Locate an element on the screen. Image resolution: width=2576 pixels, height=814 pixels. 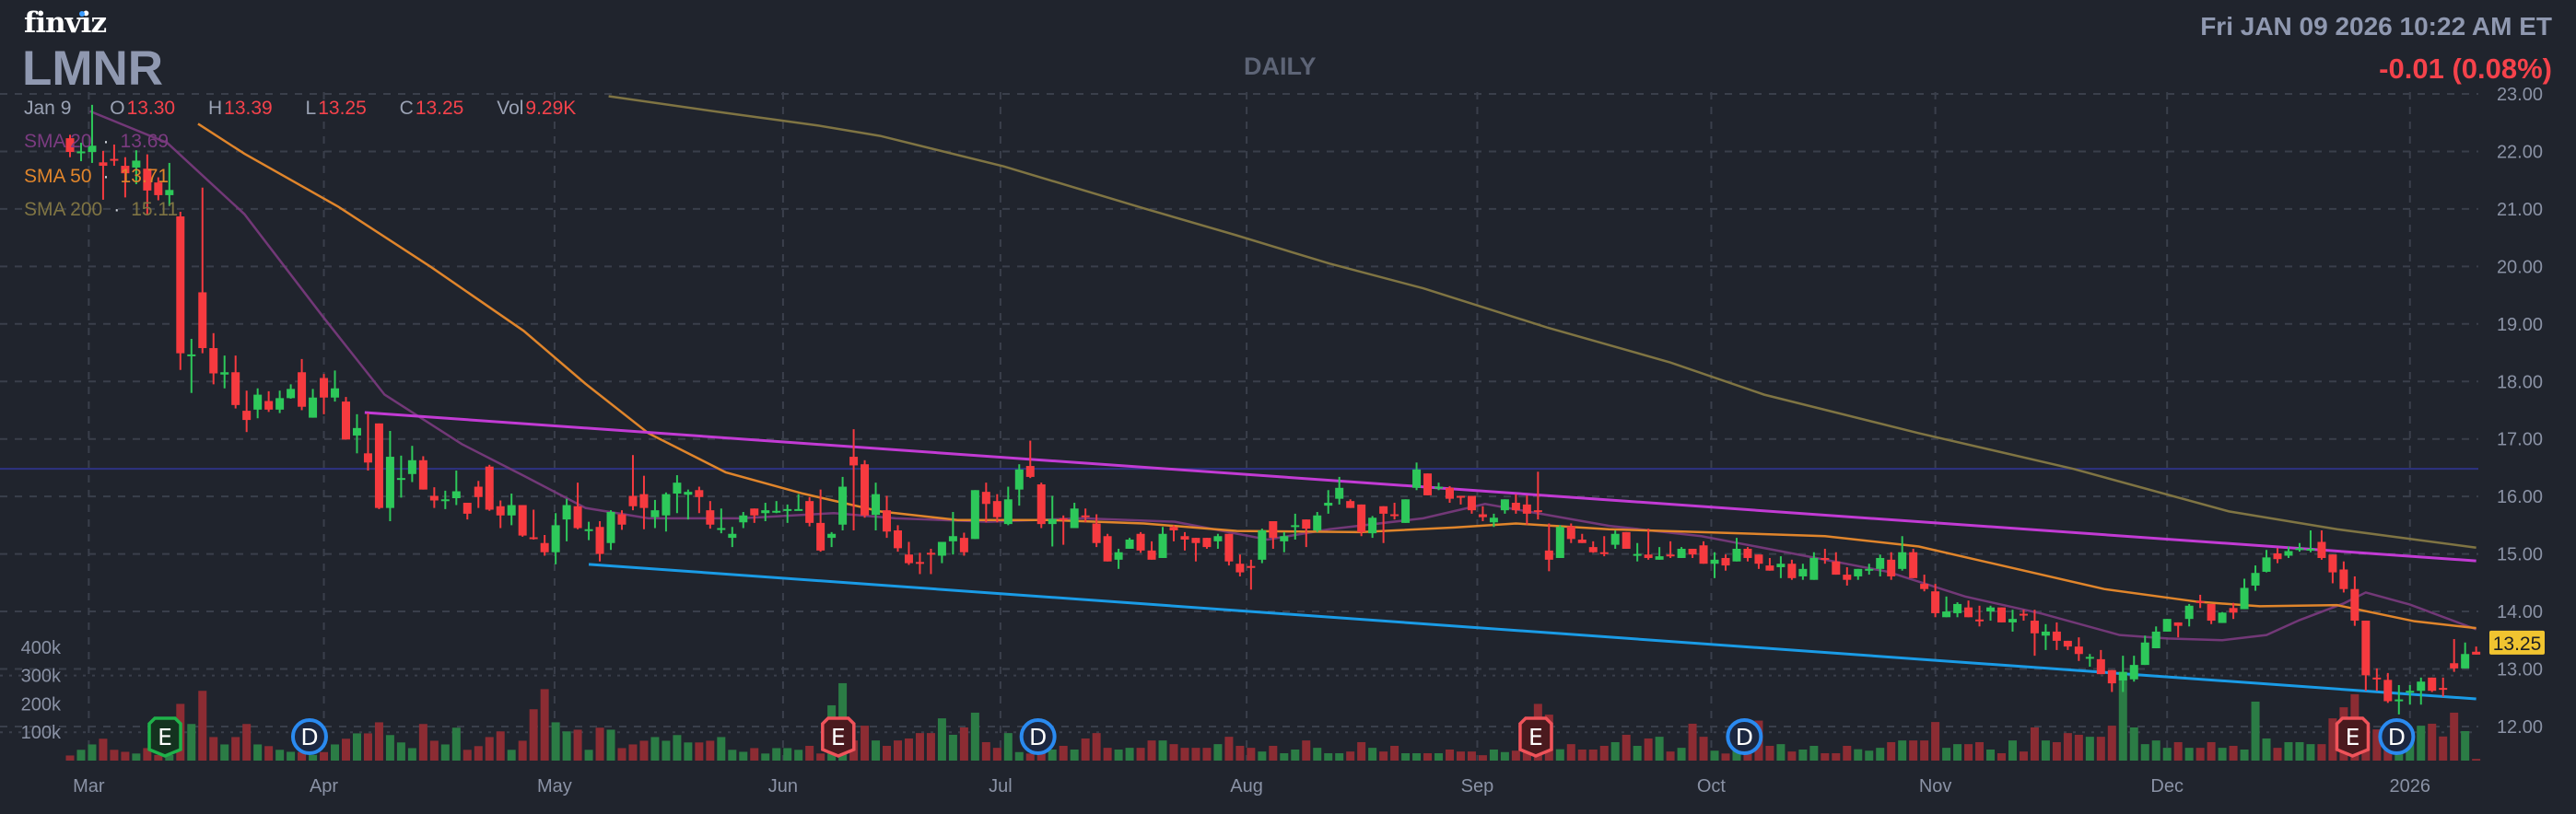
last-price-badge is located at coordinates (2517, 642).